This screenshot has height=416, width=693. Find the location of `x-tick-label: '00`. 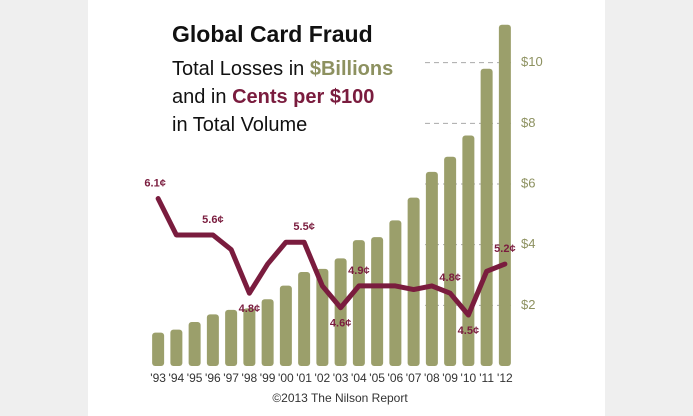

x-tick-label: '00 is located at coordinates (286, 378).